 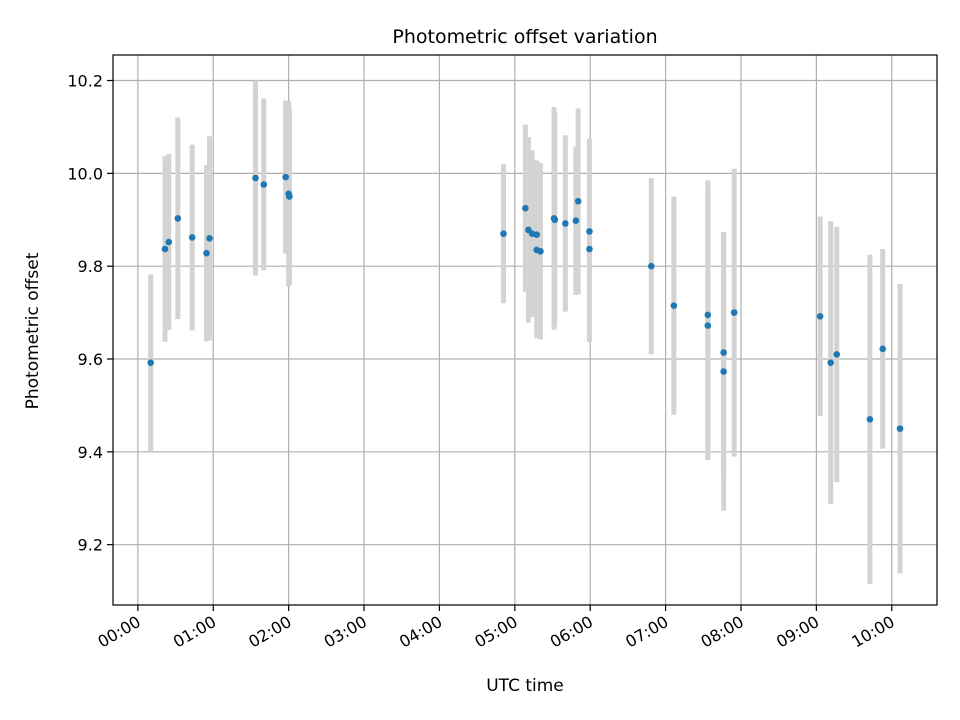 What do you see at coordinates (525, 686) in the screenshot?
I see `x-axis-title: UTC time` at bounding box center [525, 686].